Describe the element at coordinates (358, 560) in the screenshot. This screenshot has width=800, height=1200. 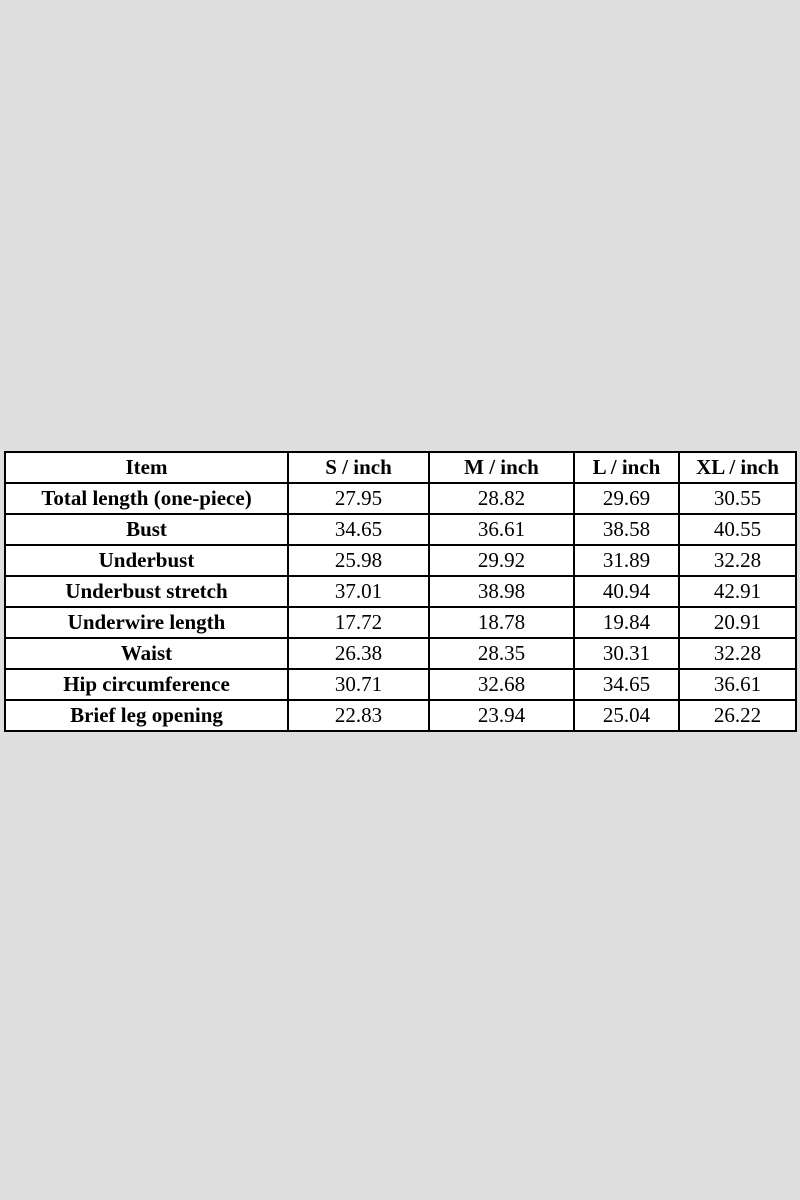
I see `cell-value: 25.98` at that location.